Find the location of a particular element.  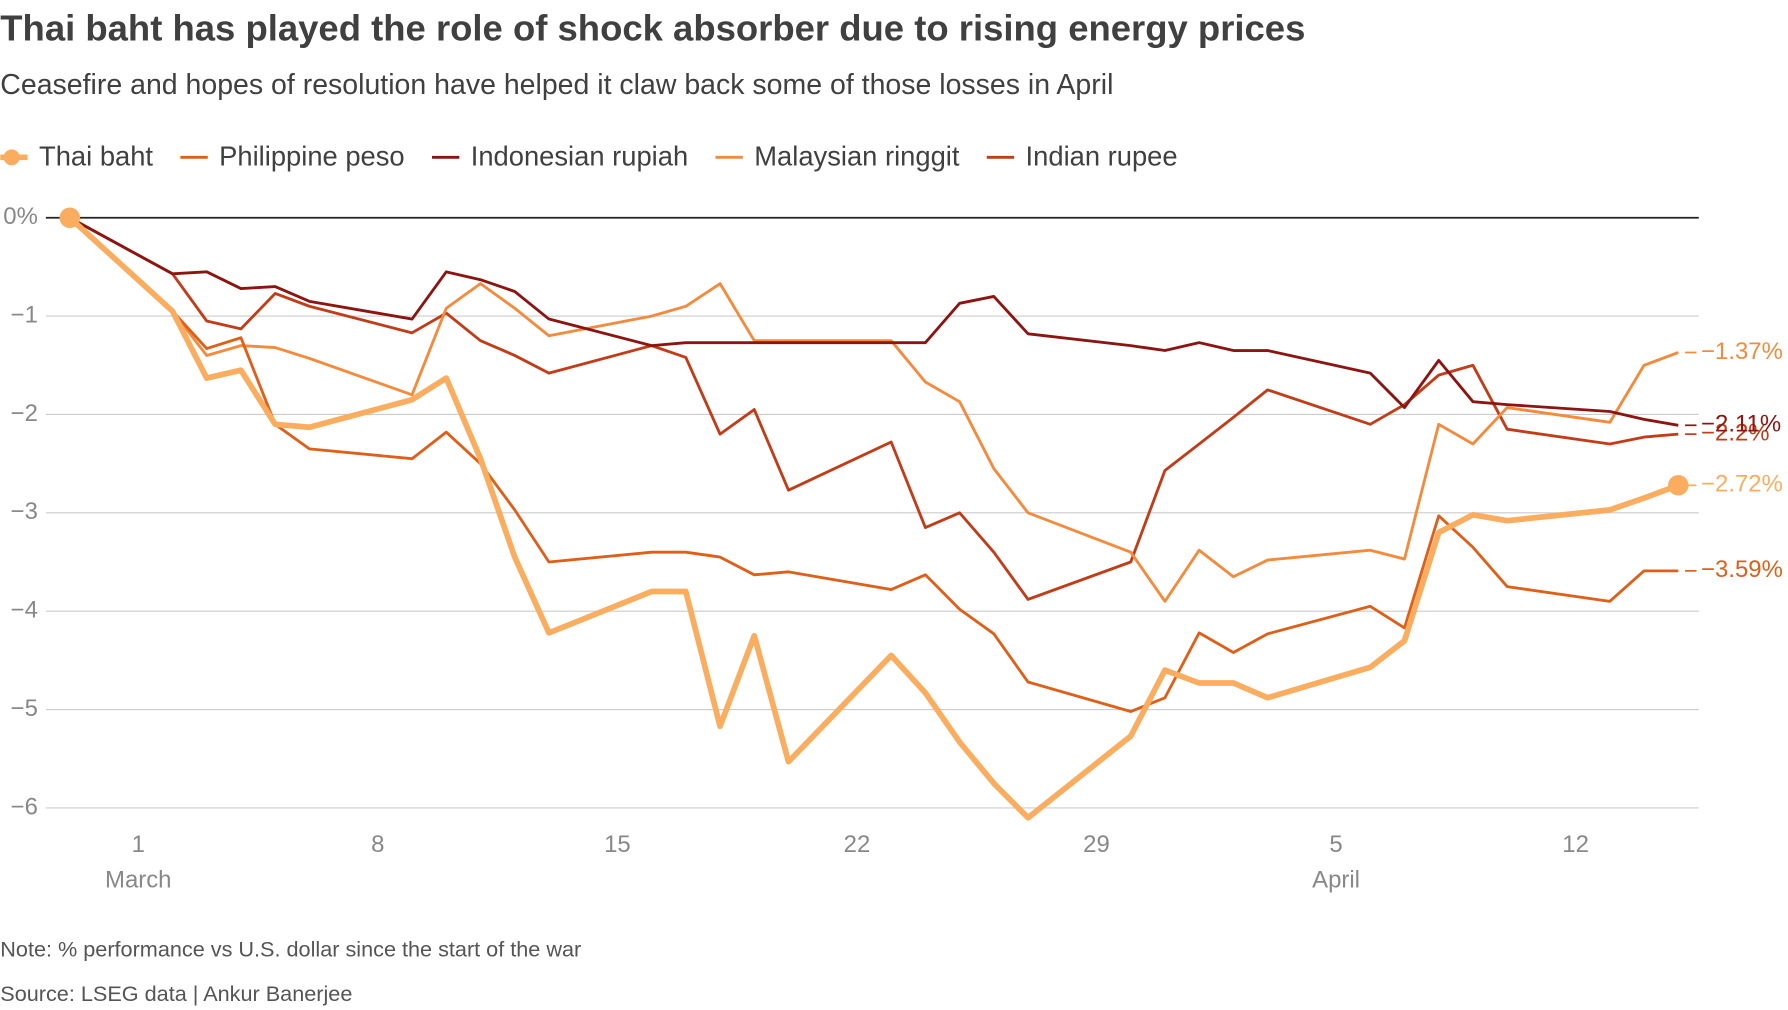

legend-label: Indian rupee is located at coordinates (1102, 156).